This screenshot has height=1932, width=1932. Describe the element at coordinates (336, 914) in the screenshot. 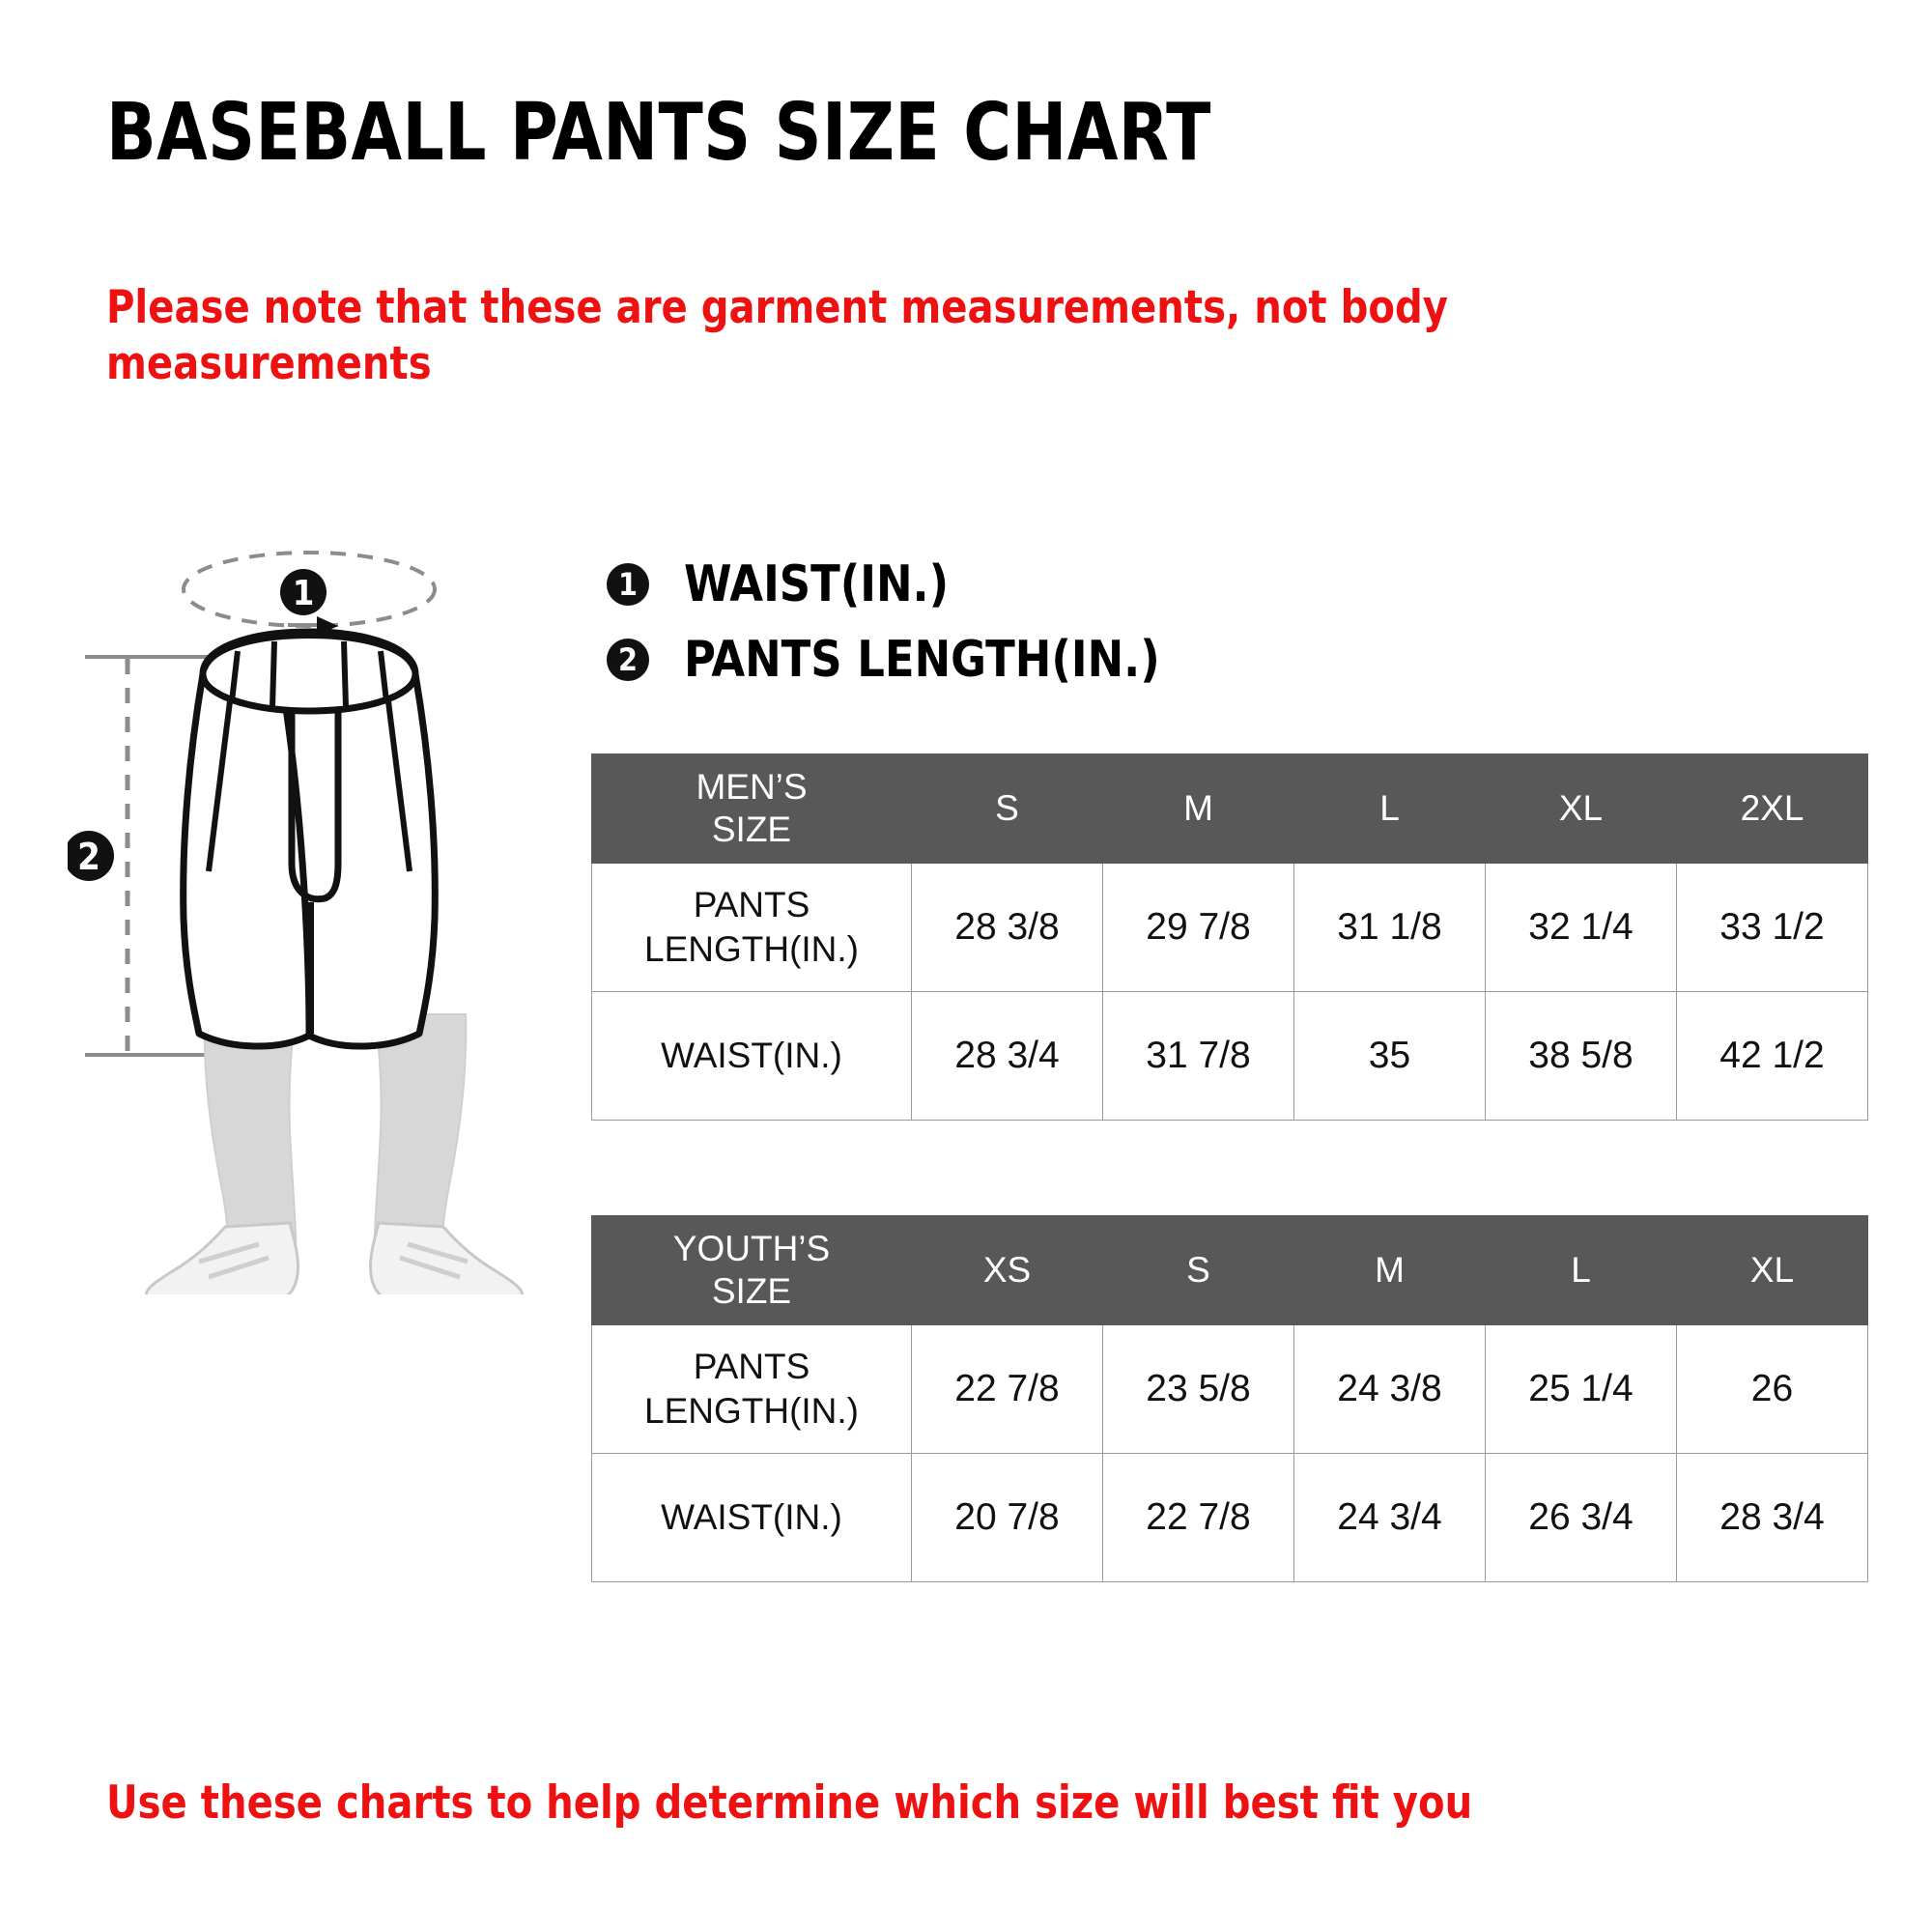

I see `pants-measurement-illustration: 1 2` at that location.